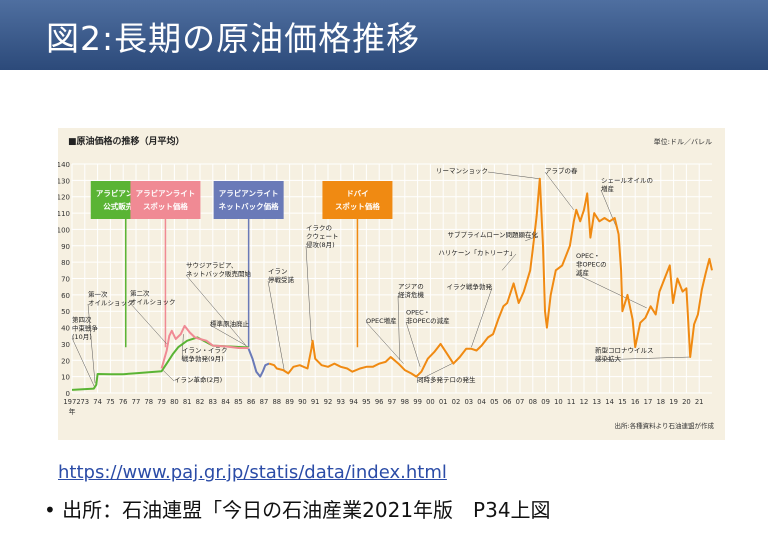  What do you see at coordinates (68, 394) in the screenshot?
I see `y-tick-label: 0` at bounding box center [68, 394].